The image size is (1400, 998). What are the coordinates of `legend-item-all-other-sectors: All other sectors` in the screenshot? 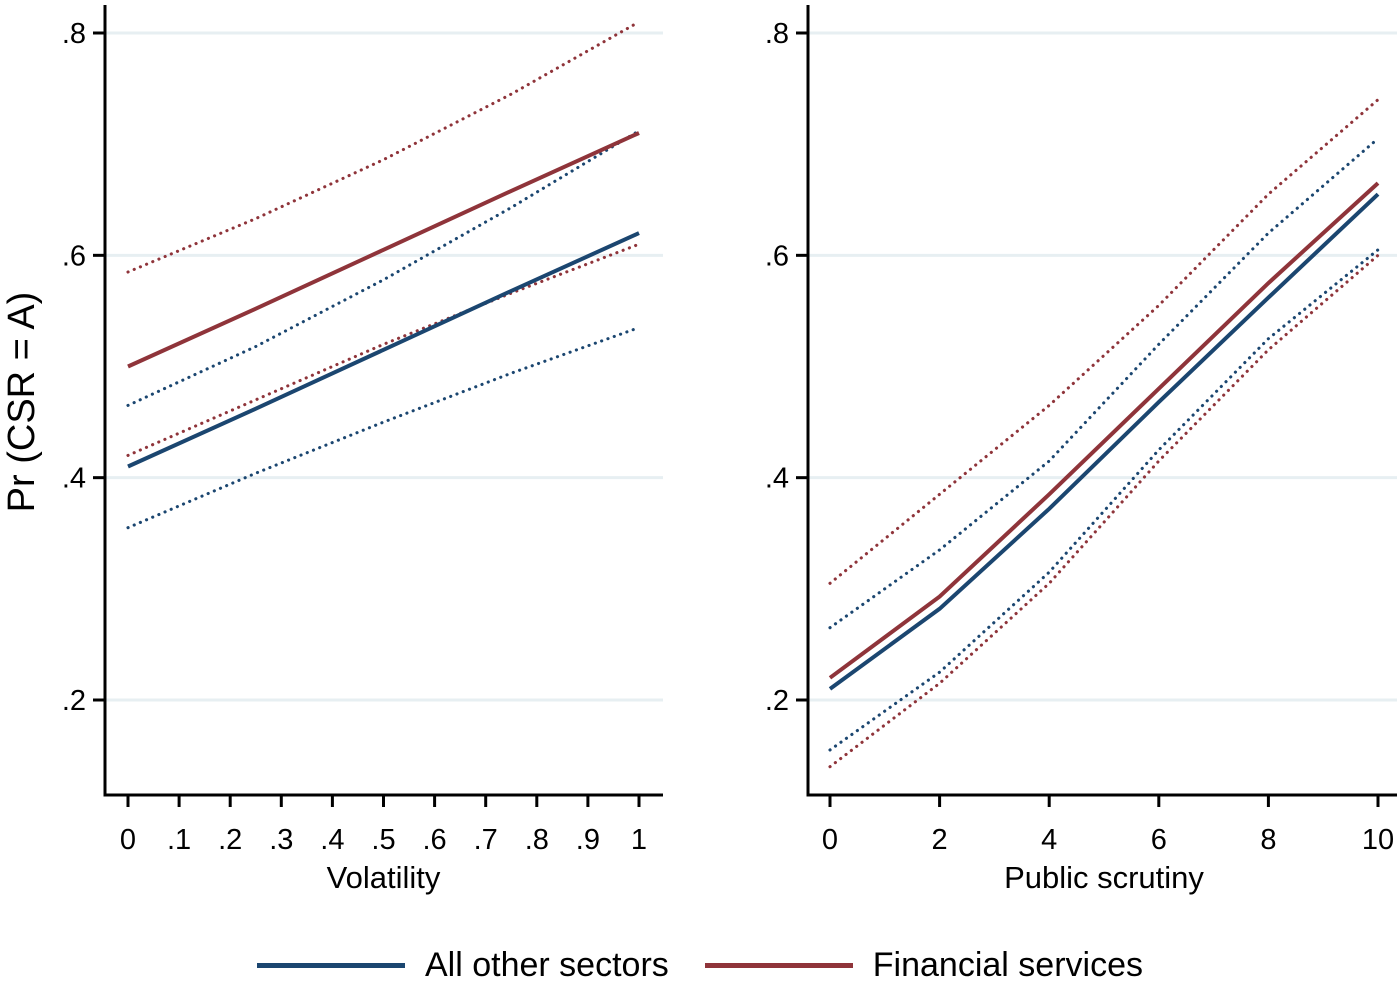 It's located at (463, 965).